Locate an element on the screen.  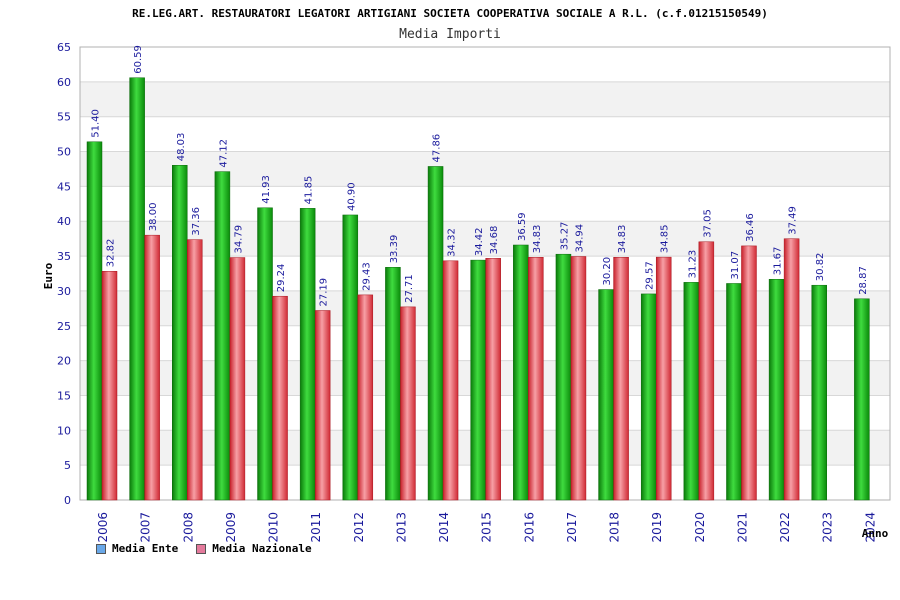
x-tick-label-2024: 2024 is located at coordinates (870, 527).